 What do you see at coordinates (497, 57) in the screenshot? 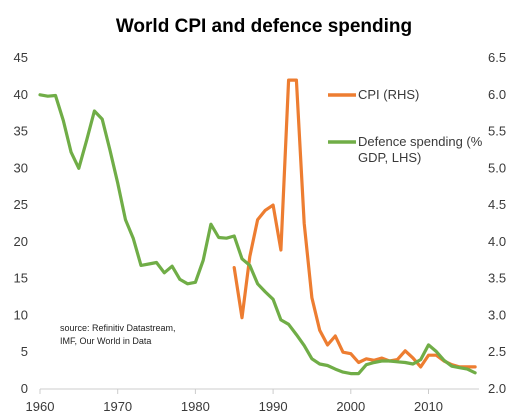
I see `y-right-tick-label: 6.5` at bounding box center [497, 57].